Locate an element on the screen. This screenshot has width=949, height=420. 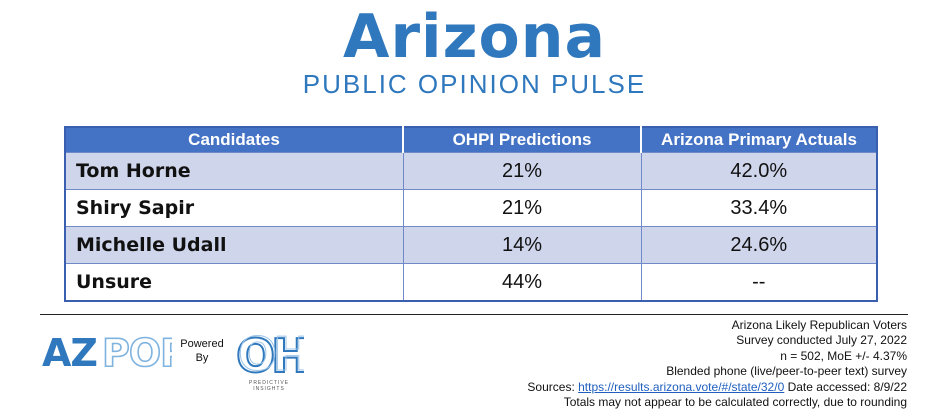
azpop-logo-text: AZ is located at coordinates (69, 352).